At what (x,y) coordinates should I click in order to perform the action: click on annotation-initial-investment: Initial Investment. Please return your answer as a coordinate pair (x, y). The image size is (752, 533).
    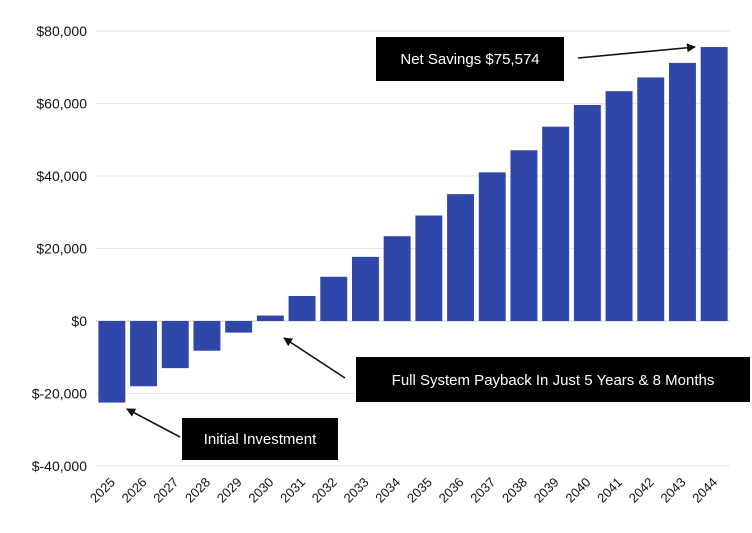
    Looking at the image, I should click on (232, 434).